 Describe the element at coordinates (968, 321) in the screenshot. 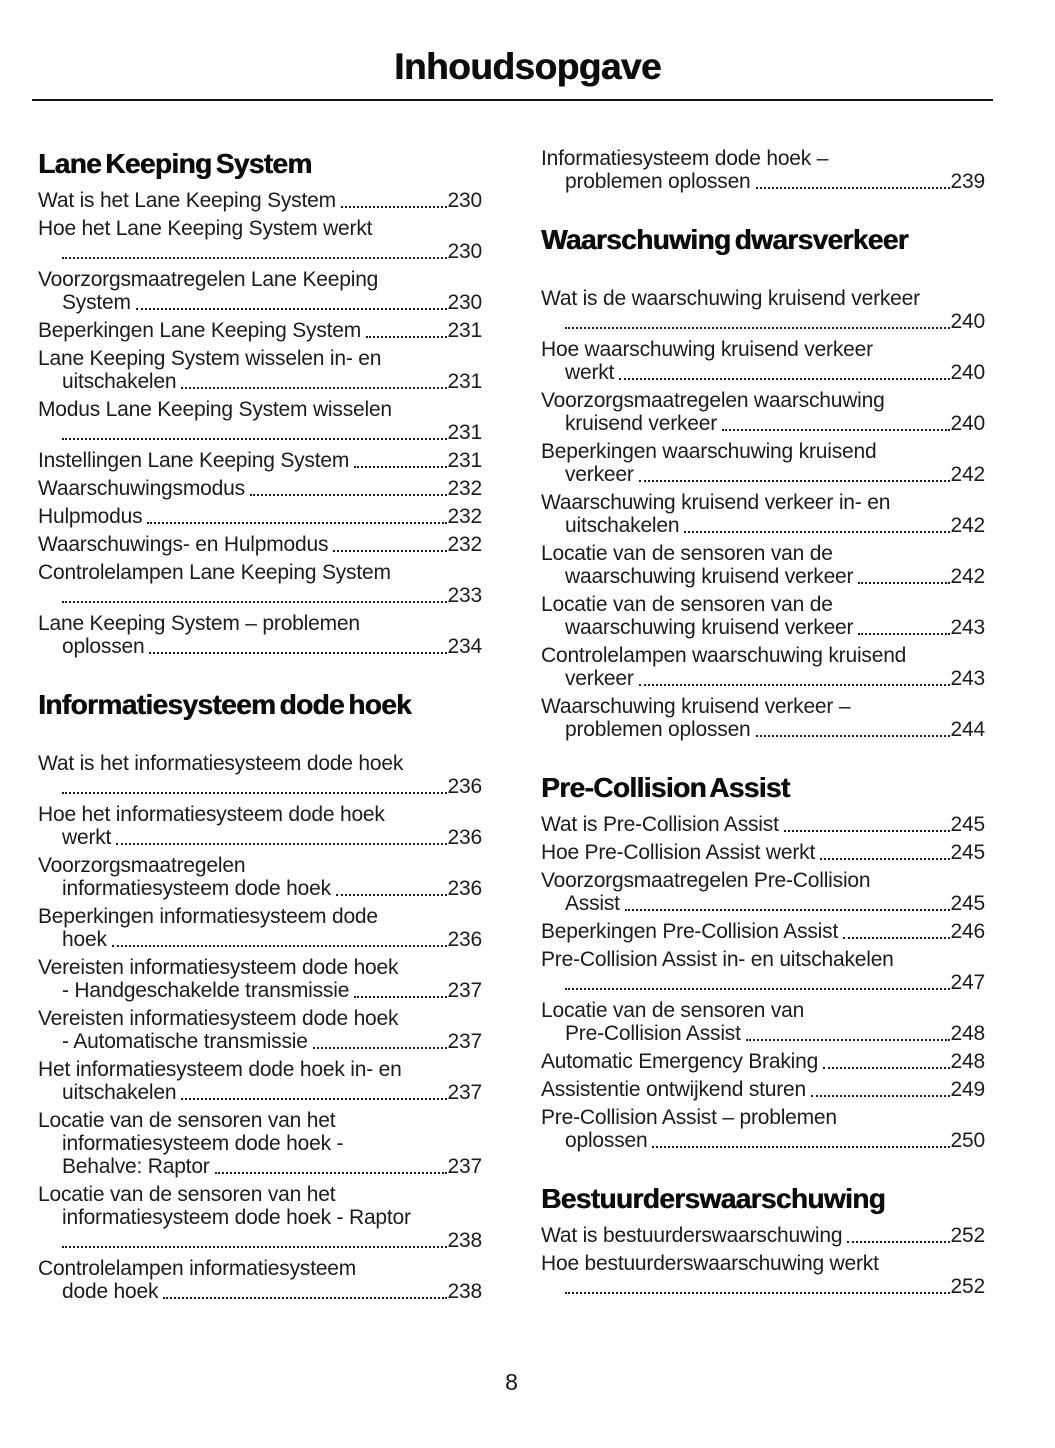

I see `page-ref: 240` at that location.